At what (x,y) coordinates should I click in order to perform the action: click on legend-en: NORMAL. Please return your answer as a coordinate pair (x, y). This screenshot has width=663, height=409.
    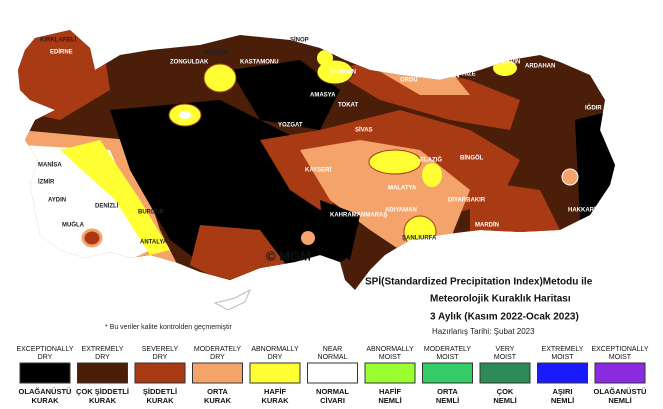
    Looking at the image, I should click on (333, 357).